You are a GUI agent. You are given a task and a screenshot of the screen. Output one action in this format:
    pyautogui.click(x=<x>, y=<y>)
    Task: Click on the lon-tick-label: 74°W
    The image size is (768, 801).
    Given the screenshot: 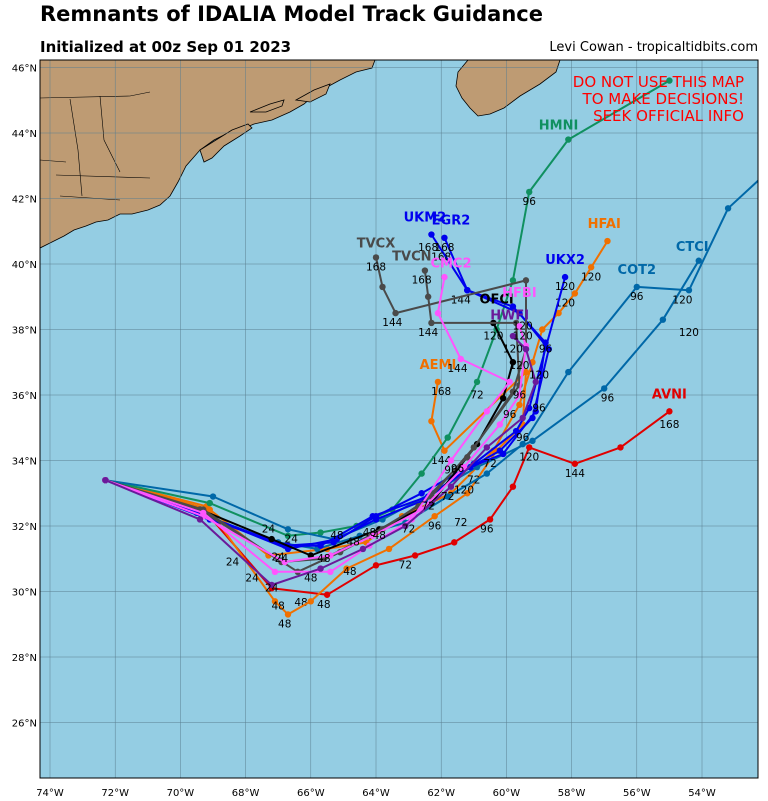 What is the action you would take?
    pyautogui.click(x=50, y=793)
    